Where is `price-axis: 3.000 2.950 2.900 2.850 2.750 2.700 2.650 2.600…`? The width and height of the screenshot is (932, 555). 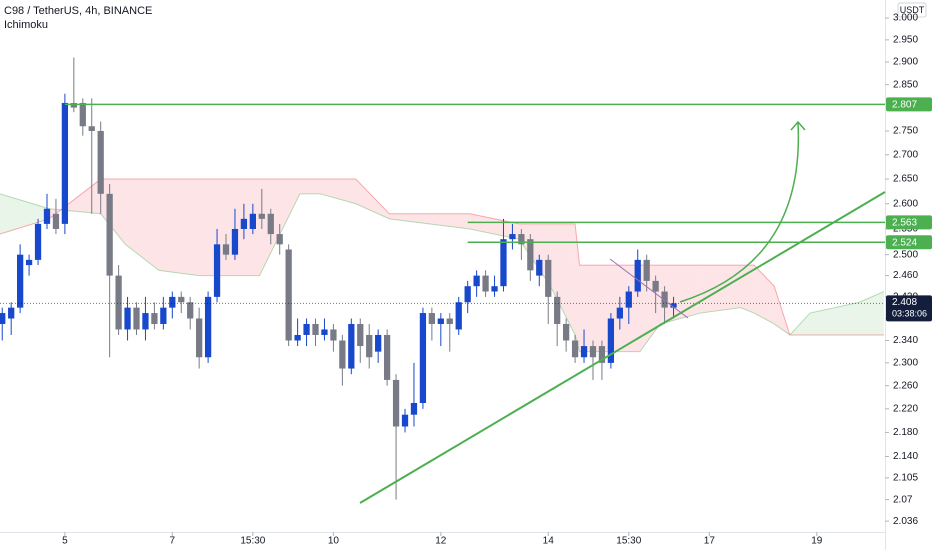 price-axis: 3.000 2.950 2.900 2.850 2.750 2.700 2.650 2.600… is located at coordinates (908, 270).